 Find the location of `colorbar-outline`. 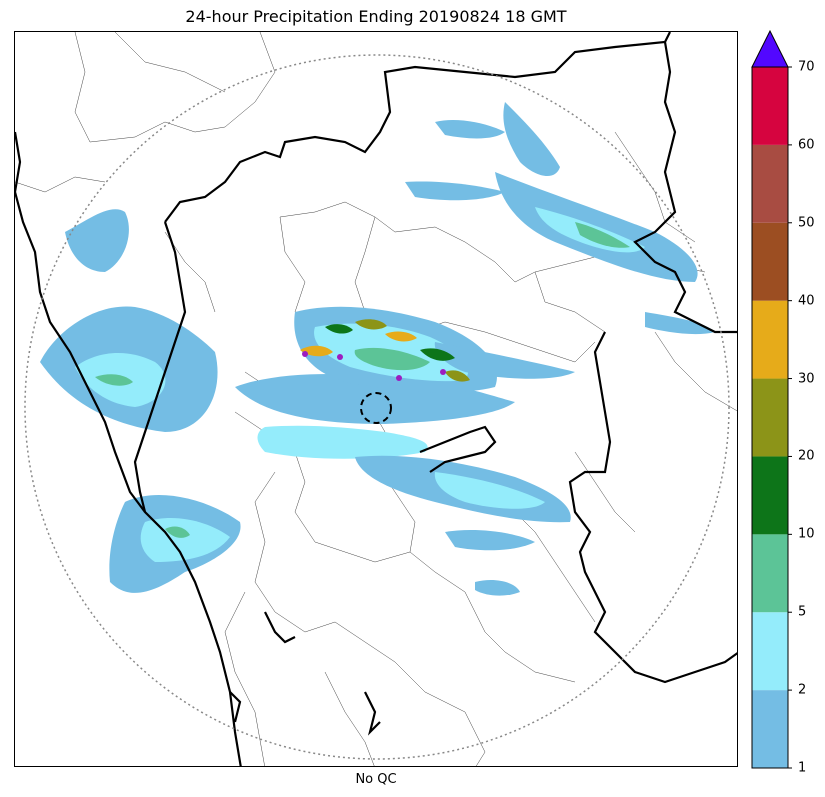

colorbar-outline is located at coordinates (770, 417).